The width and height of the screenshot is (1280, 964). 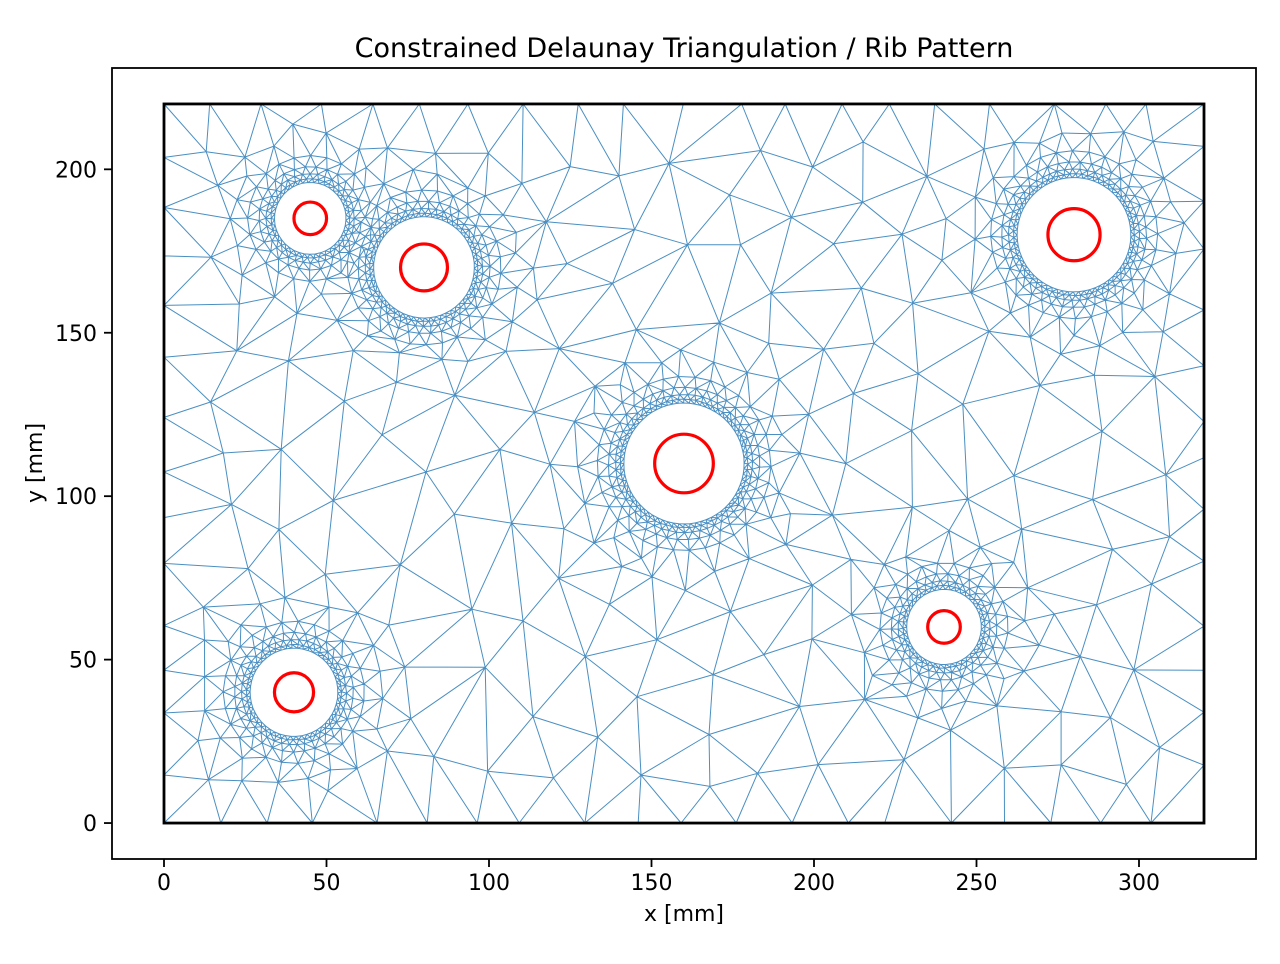 What do you see at coordinates (652, 883) in the screenshot?
I see `x-tick-label: 150` at bounding box center [652, 883].